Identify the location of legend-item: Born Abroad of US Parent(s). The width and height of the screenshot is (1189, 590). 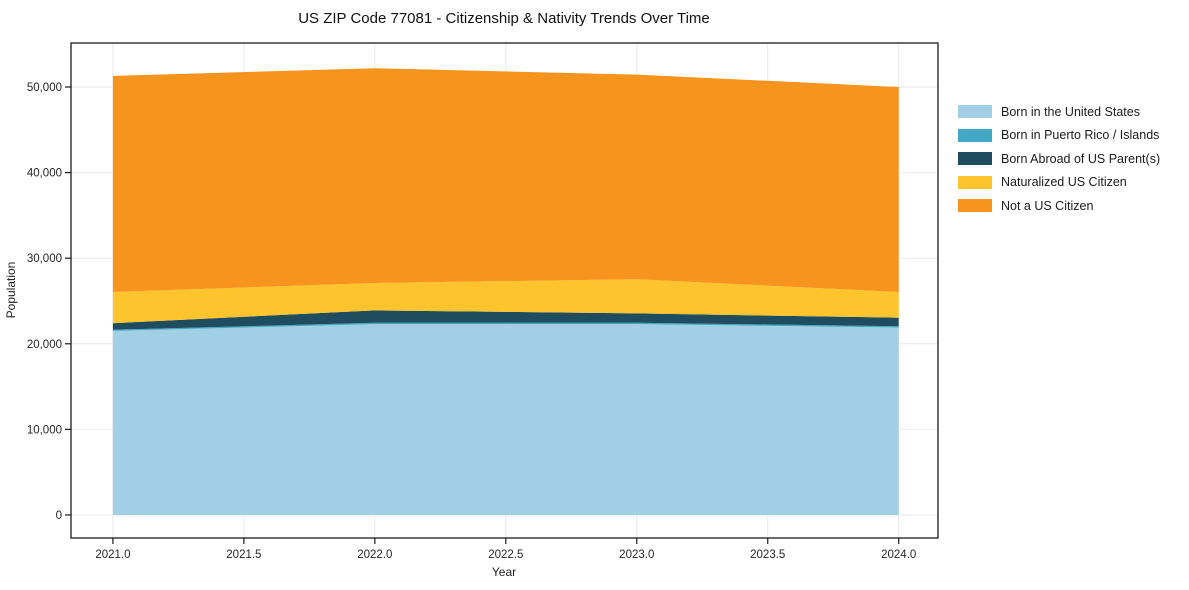
(1059, 159).